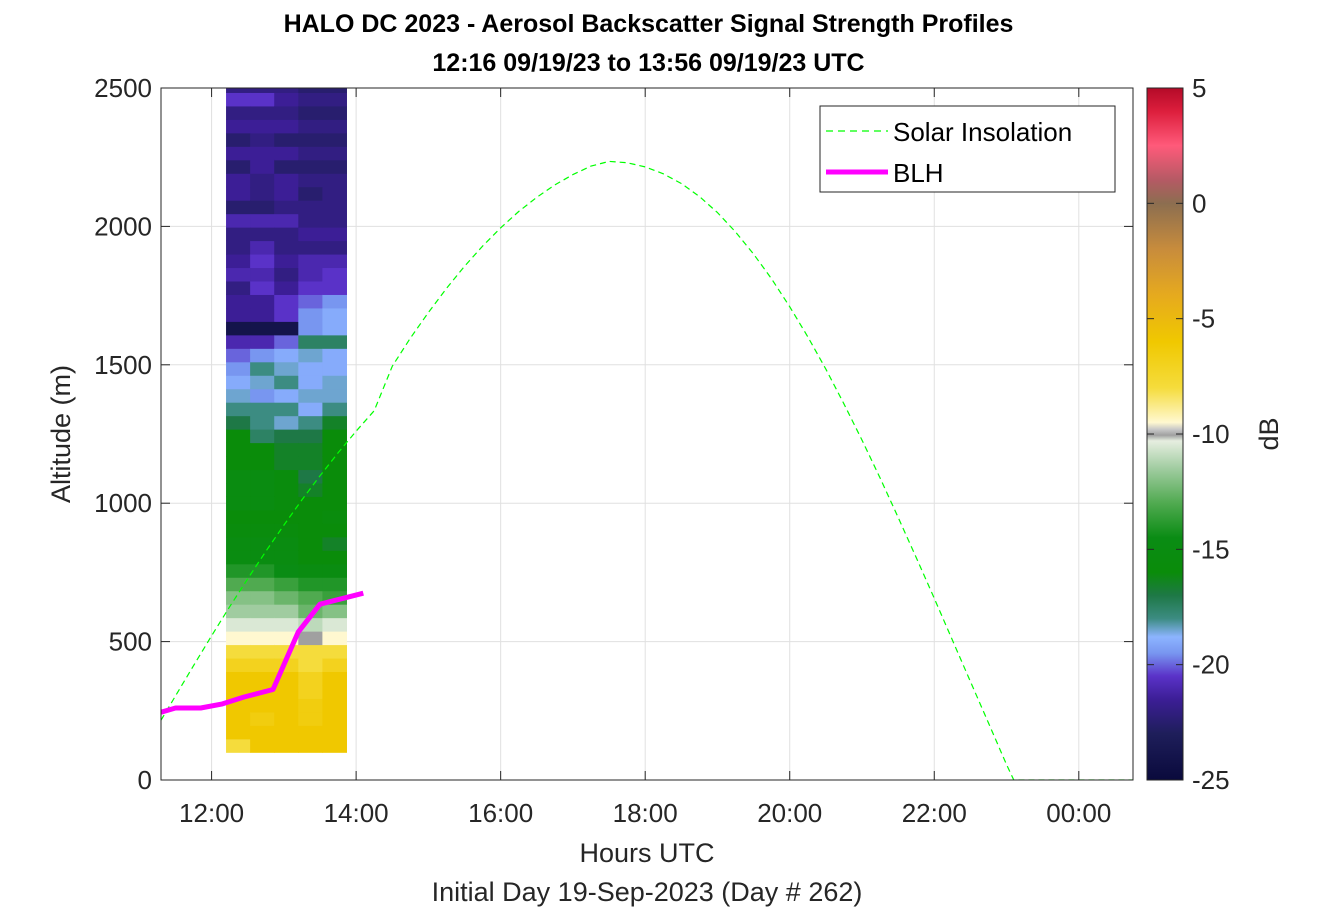  I want to click on x-tick-label: 18:00, so click(645, 813).